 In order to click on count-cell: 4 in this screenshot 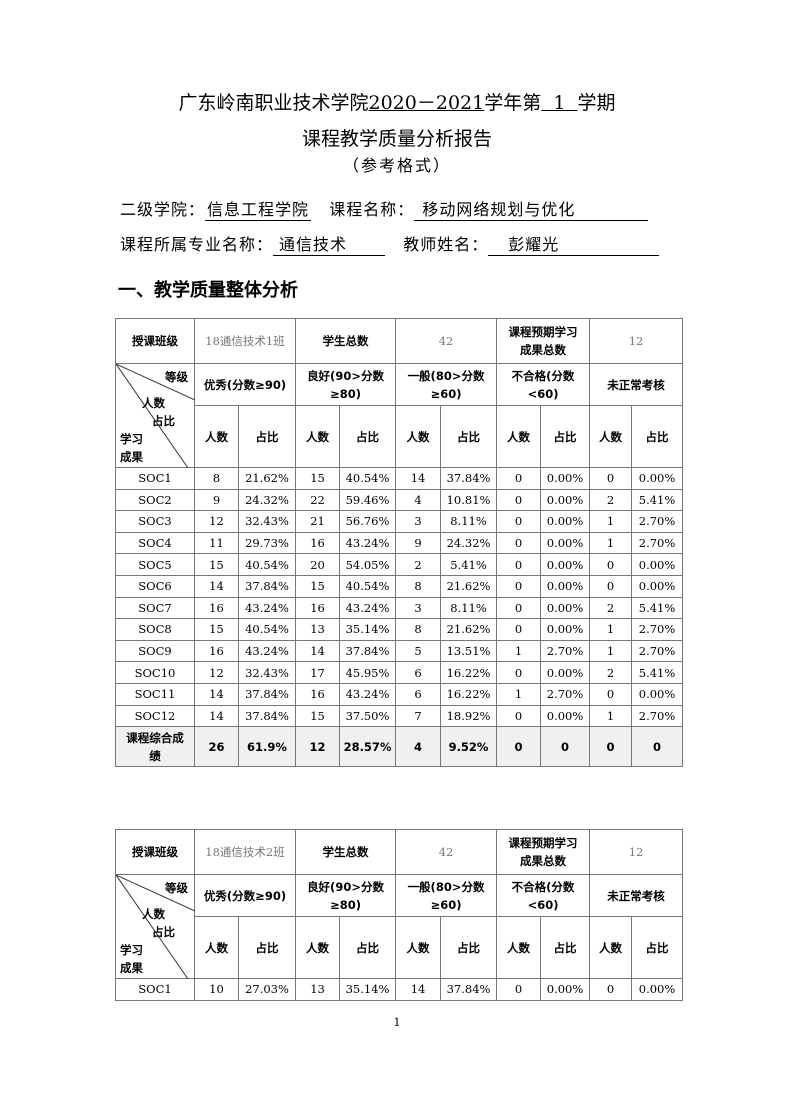, I will do `click(418, 500)`.